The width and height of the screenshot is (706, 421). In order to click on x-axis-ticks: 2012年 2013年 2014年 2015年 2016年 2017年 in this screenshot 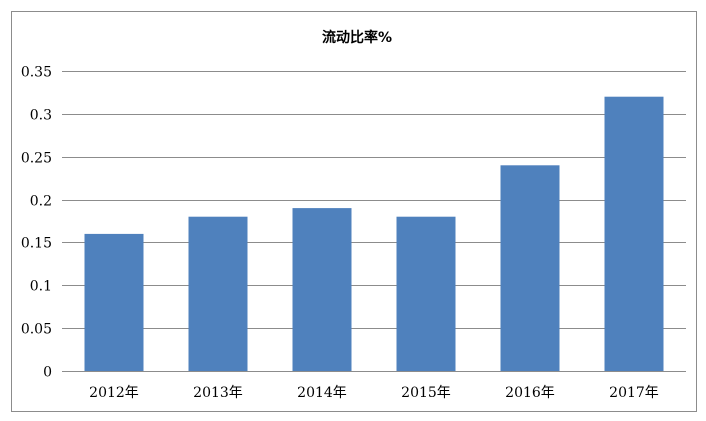, I will do `click(374, 393)`.